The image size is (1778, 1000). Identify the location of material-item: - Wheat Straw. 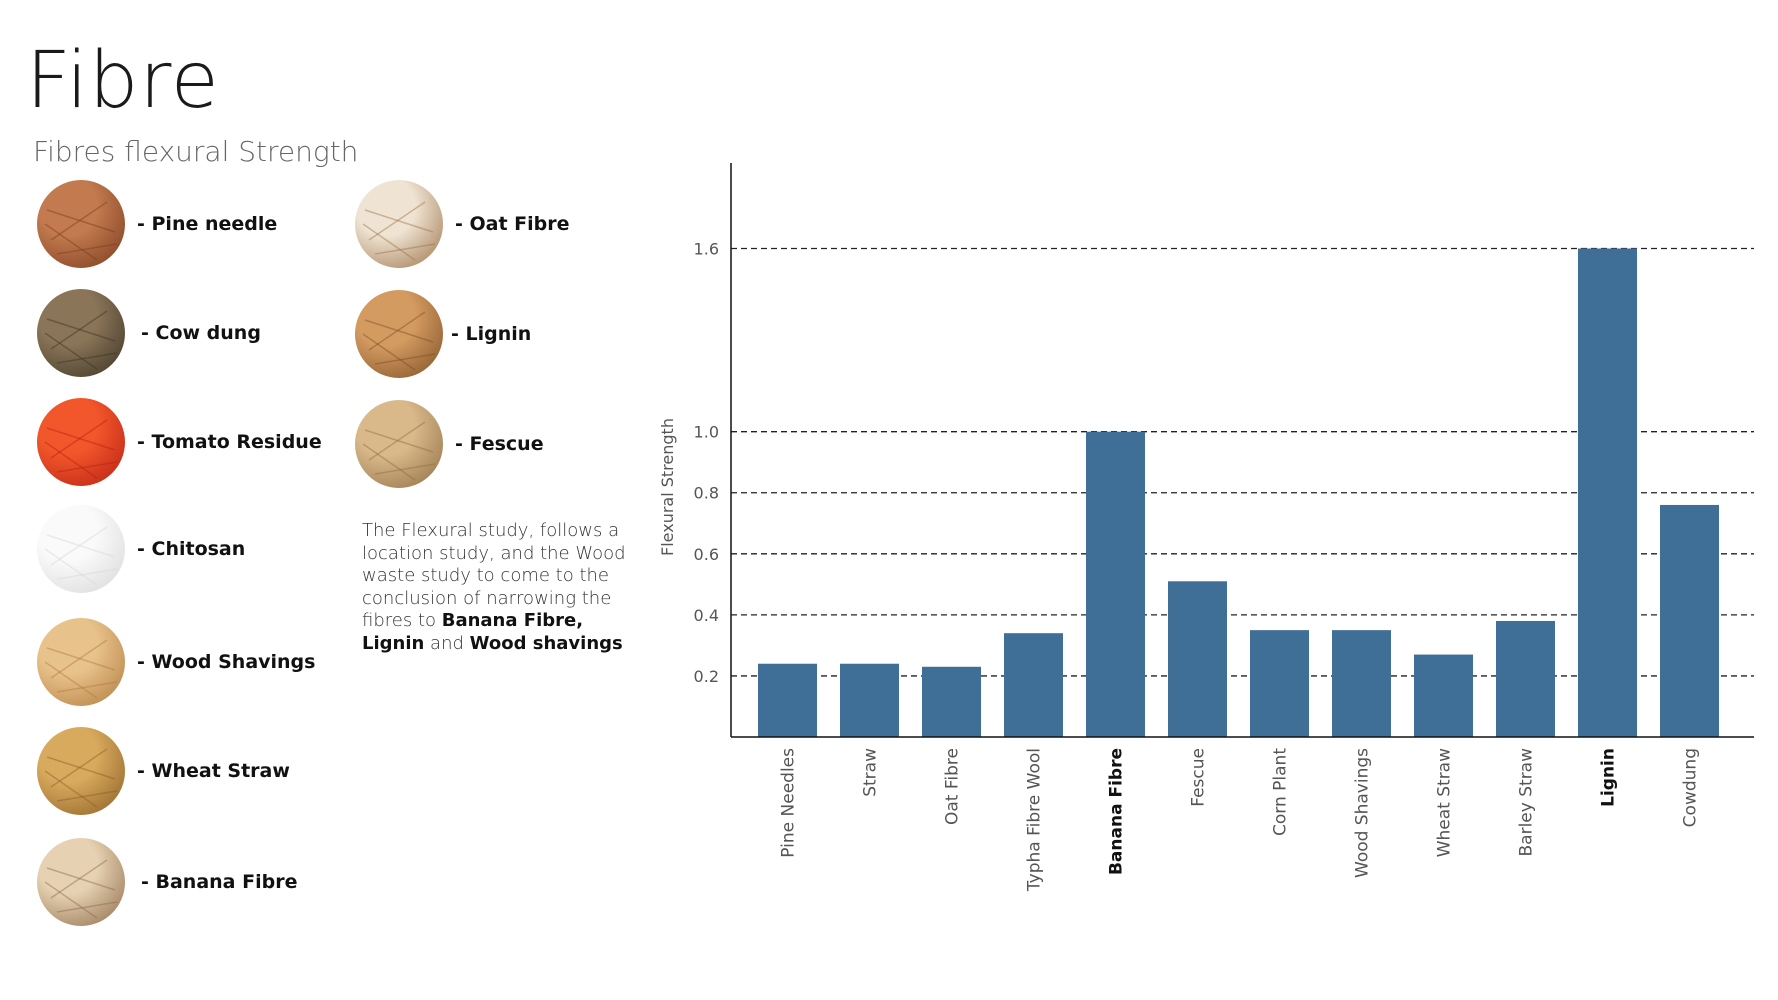
(163, 771).